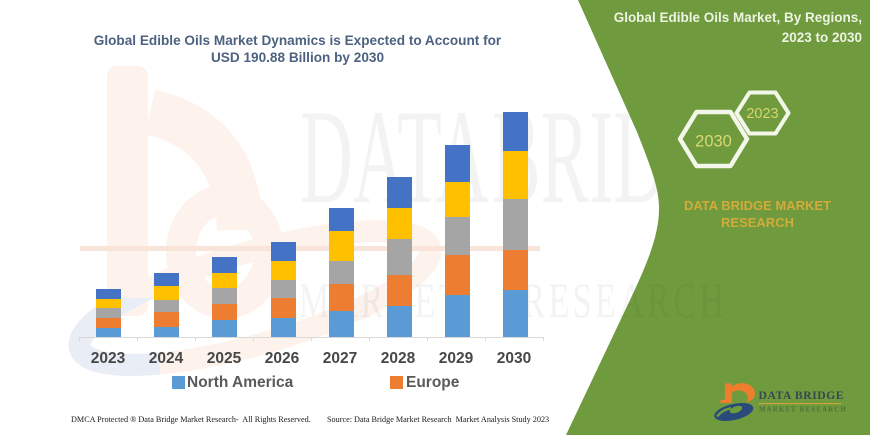 The image size is (870, 435). Describe the element at coordinates (803, 410) in the screenshot. I see `svg-text: MARKET RESEARCH` at that location.